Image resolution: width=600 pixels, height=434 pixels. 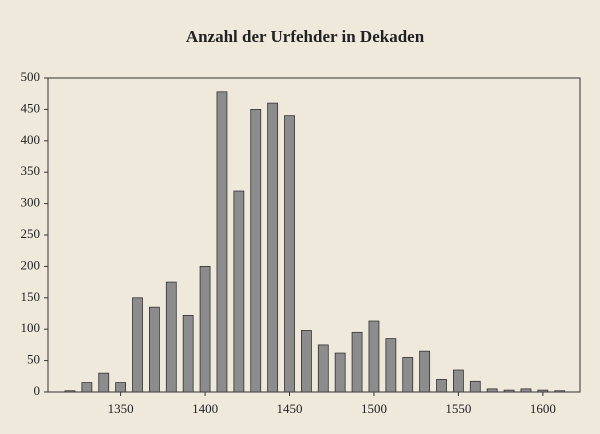 What do you see at coordinates (374, 408) in the screenshot?
I see `x-tick-label: 1500` at bounding box center [374, 408].